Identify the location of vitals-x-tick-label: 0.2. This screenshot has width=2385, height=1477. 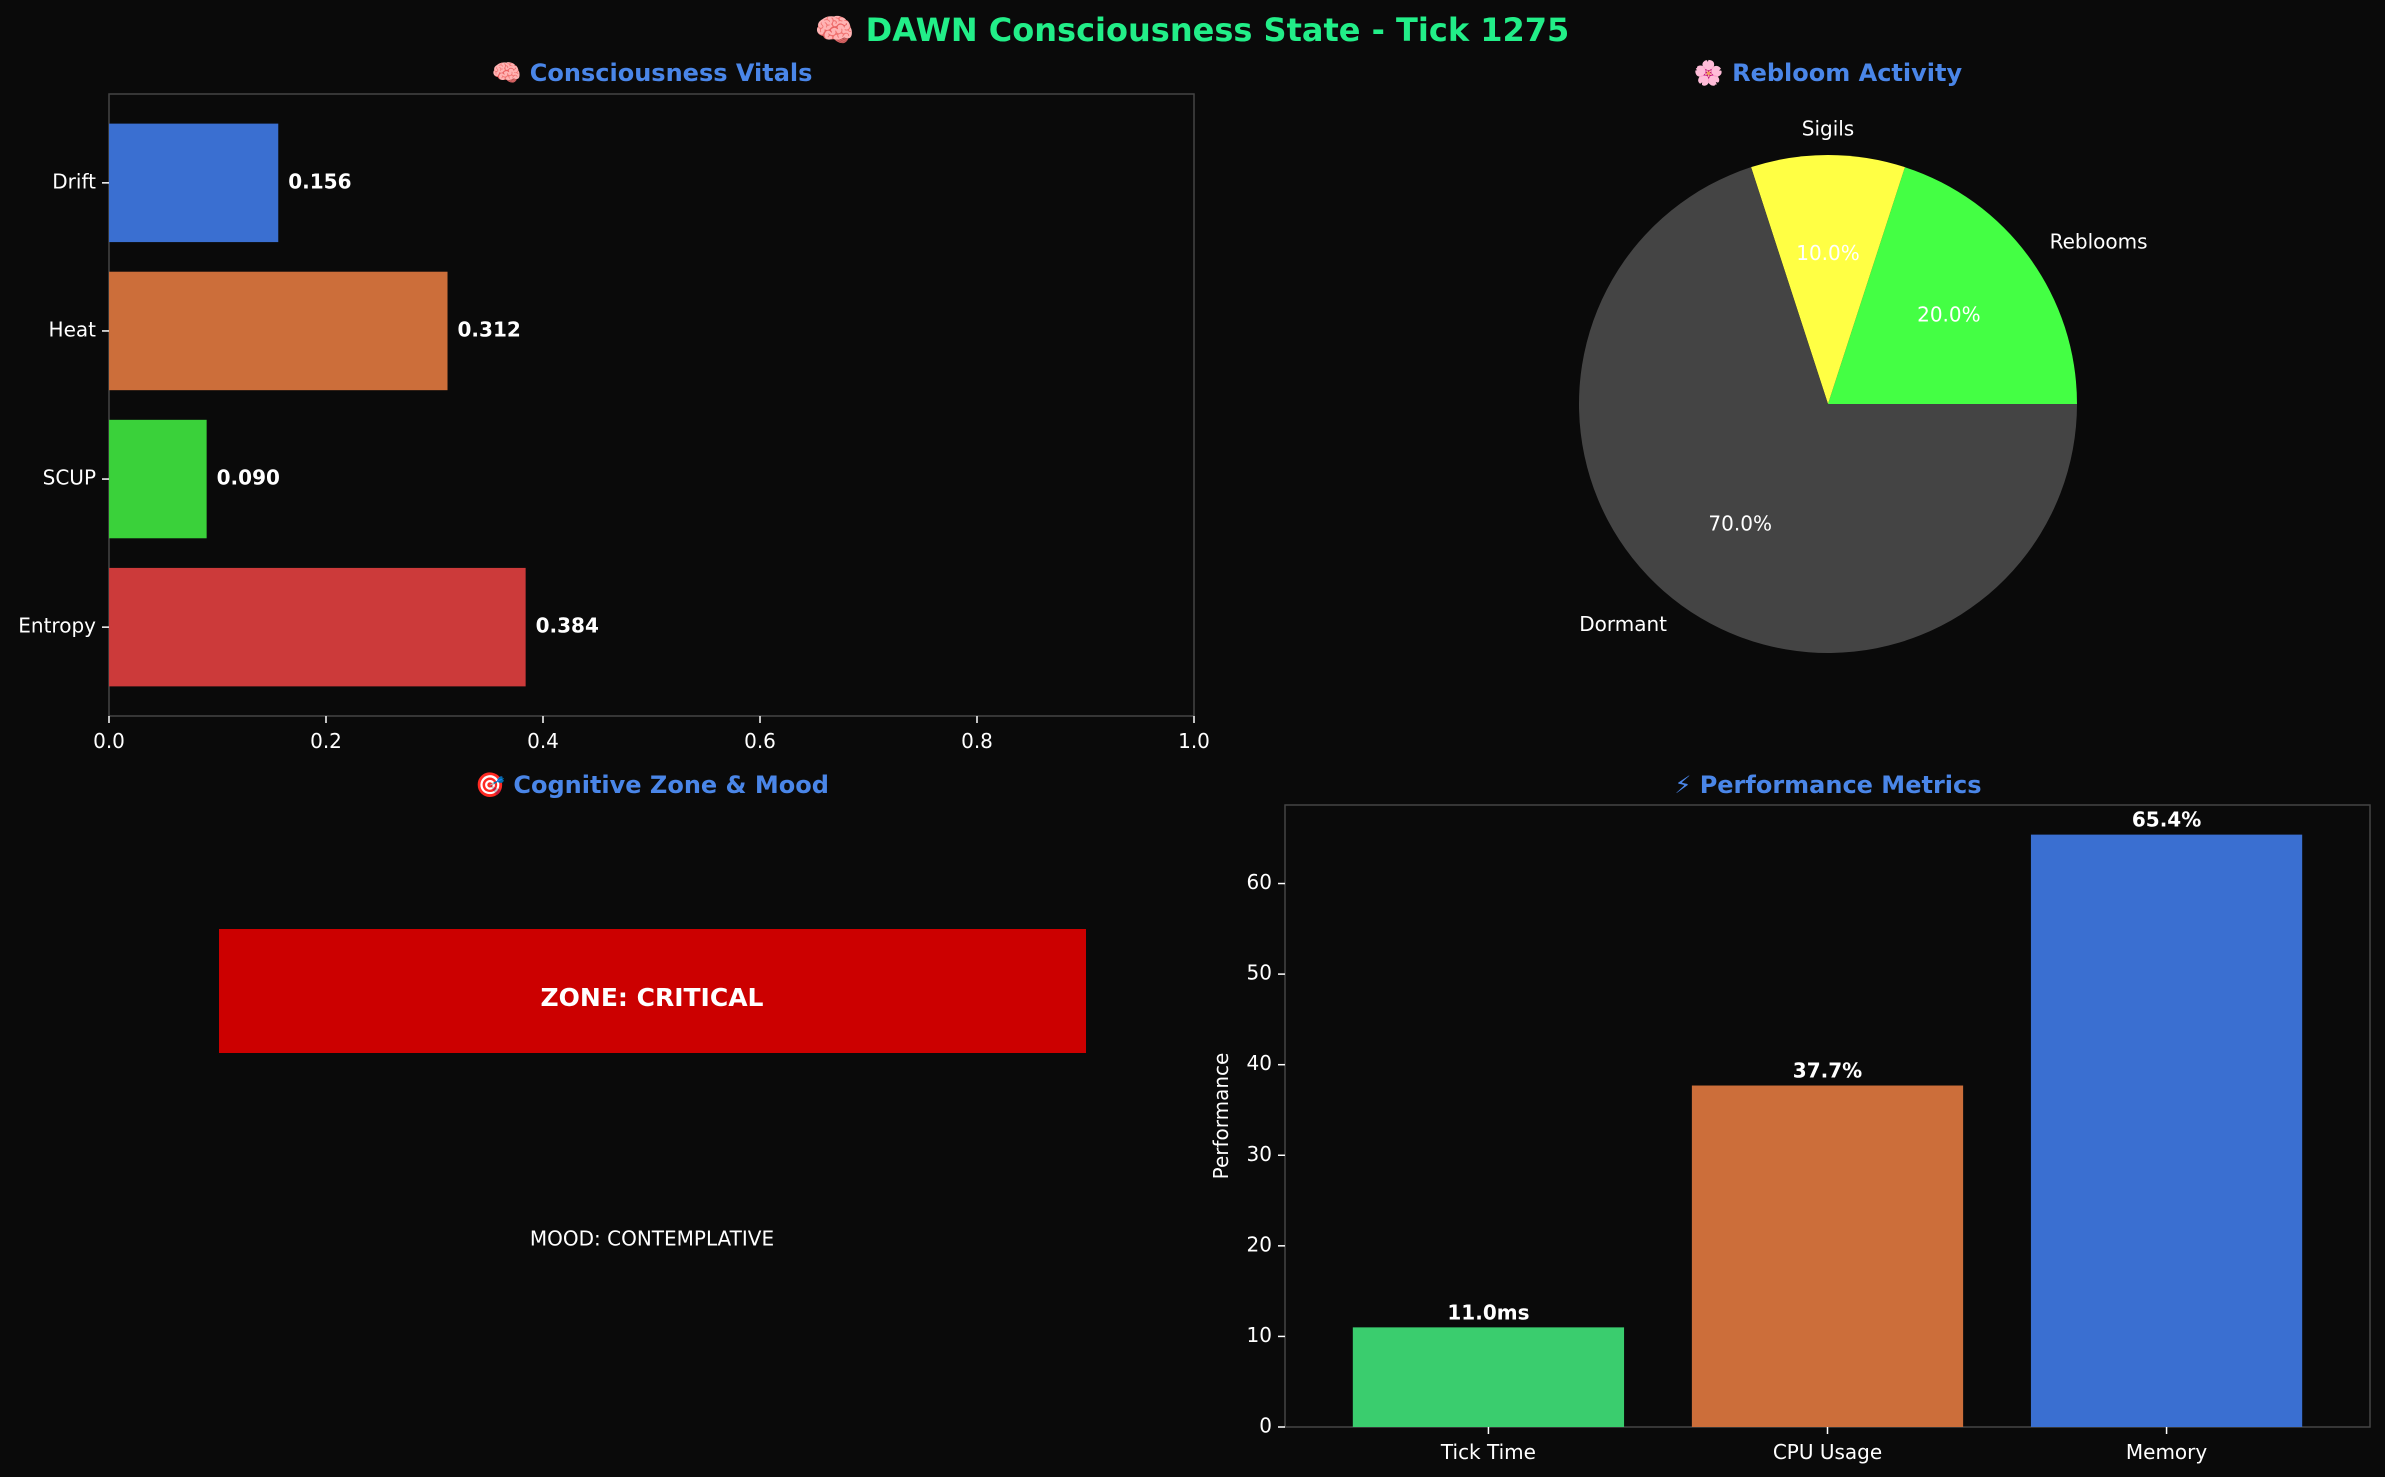
(326, 741).